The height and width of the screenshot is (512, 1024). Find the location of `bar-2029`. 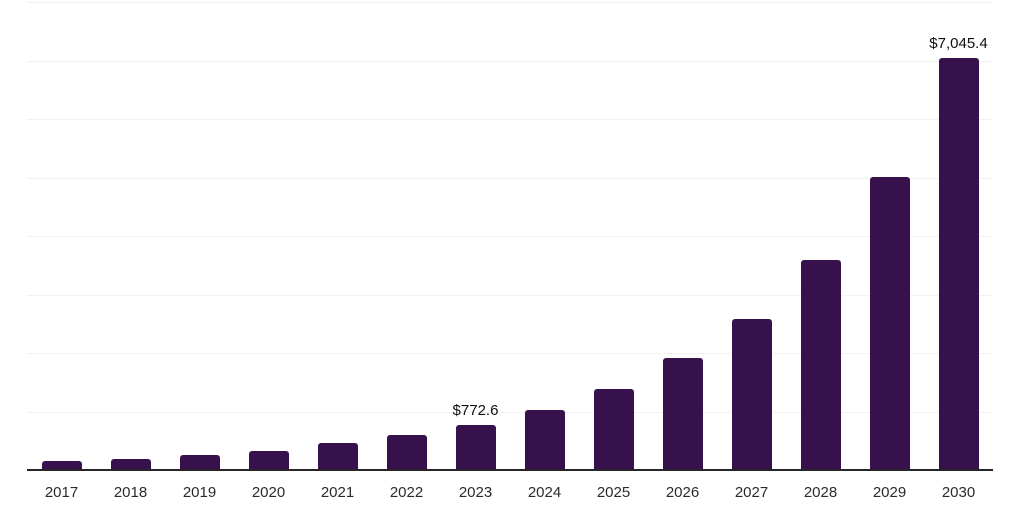

bar-2029 is located at coordinates (889, 323).